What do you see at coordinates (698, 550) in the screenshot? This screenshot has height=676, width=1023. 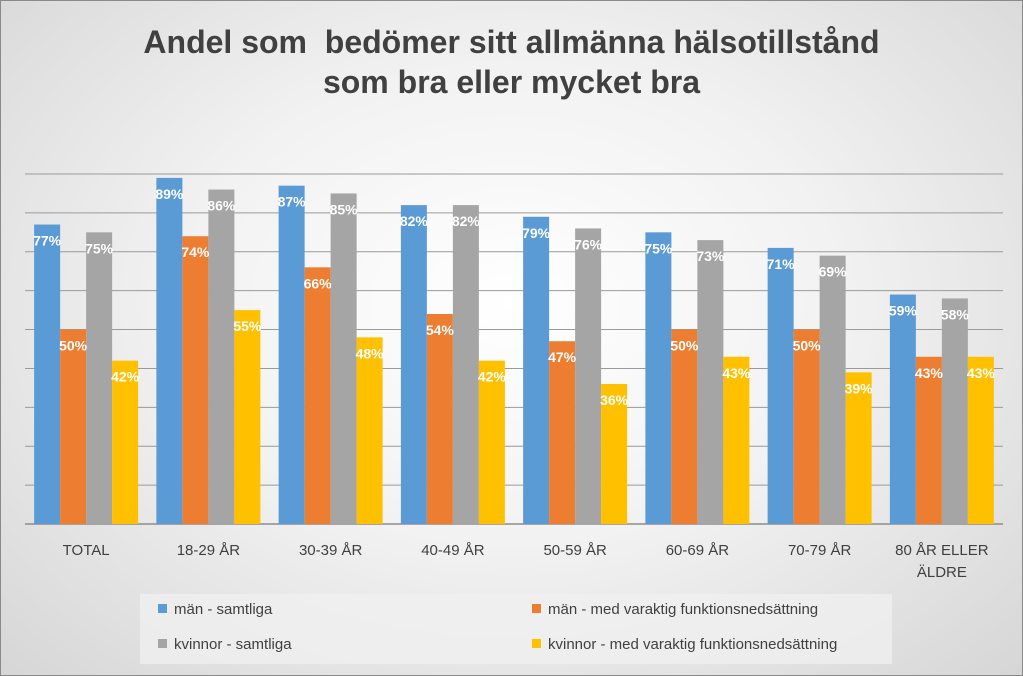 I see `category-label: 60-69 ÅR` at bounding box center [698, 550].